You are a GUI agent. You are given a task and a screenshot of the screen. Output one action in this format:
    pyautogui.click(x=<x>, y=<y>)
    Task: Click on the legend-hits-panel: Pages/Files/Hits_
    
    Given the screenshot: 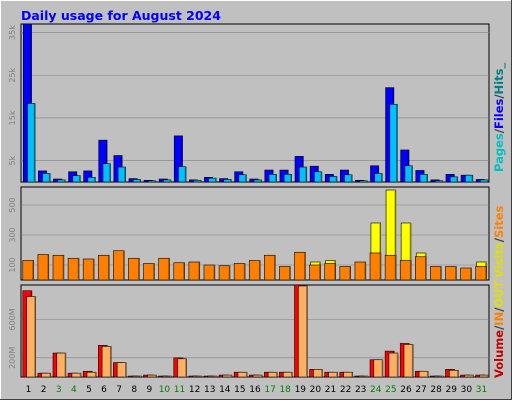 What is the action you would take?
    pyautogui.click(x=499, y=117)
    